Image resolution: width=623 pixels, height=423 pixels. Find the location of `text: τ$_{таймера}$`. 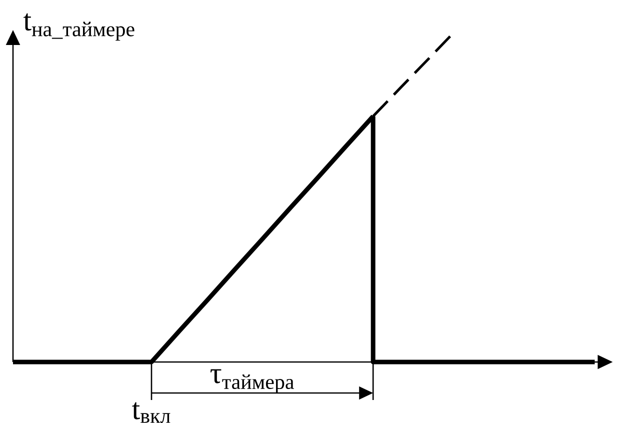

text: τ$_{таймера}$ is located at coordinates (252, 381).